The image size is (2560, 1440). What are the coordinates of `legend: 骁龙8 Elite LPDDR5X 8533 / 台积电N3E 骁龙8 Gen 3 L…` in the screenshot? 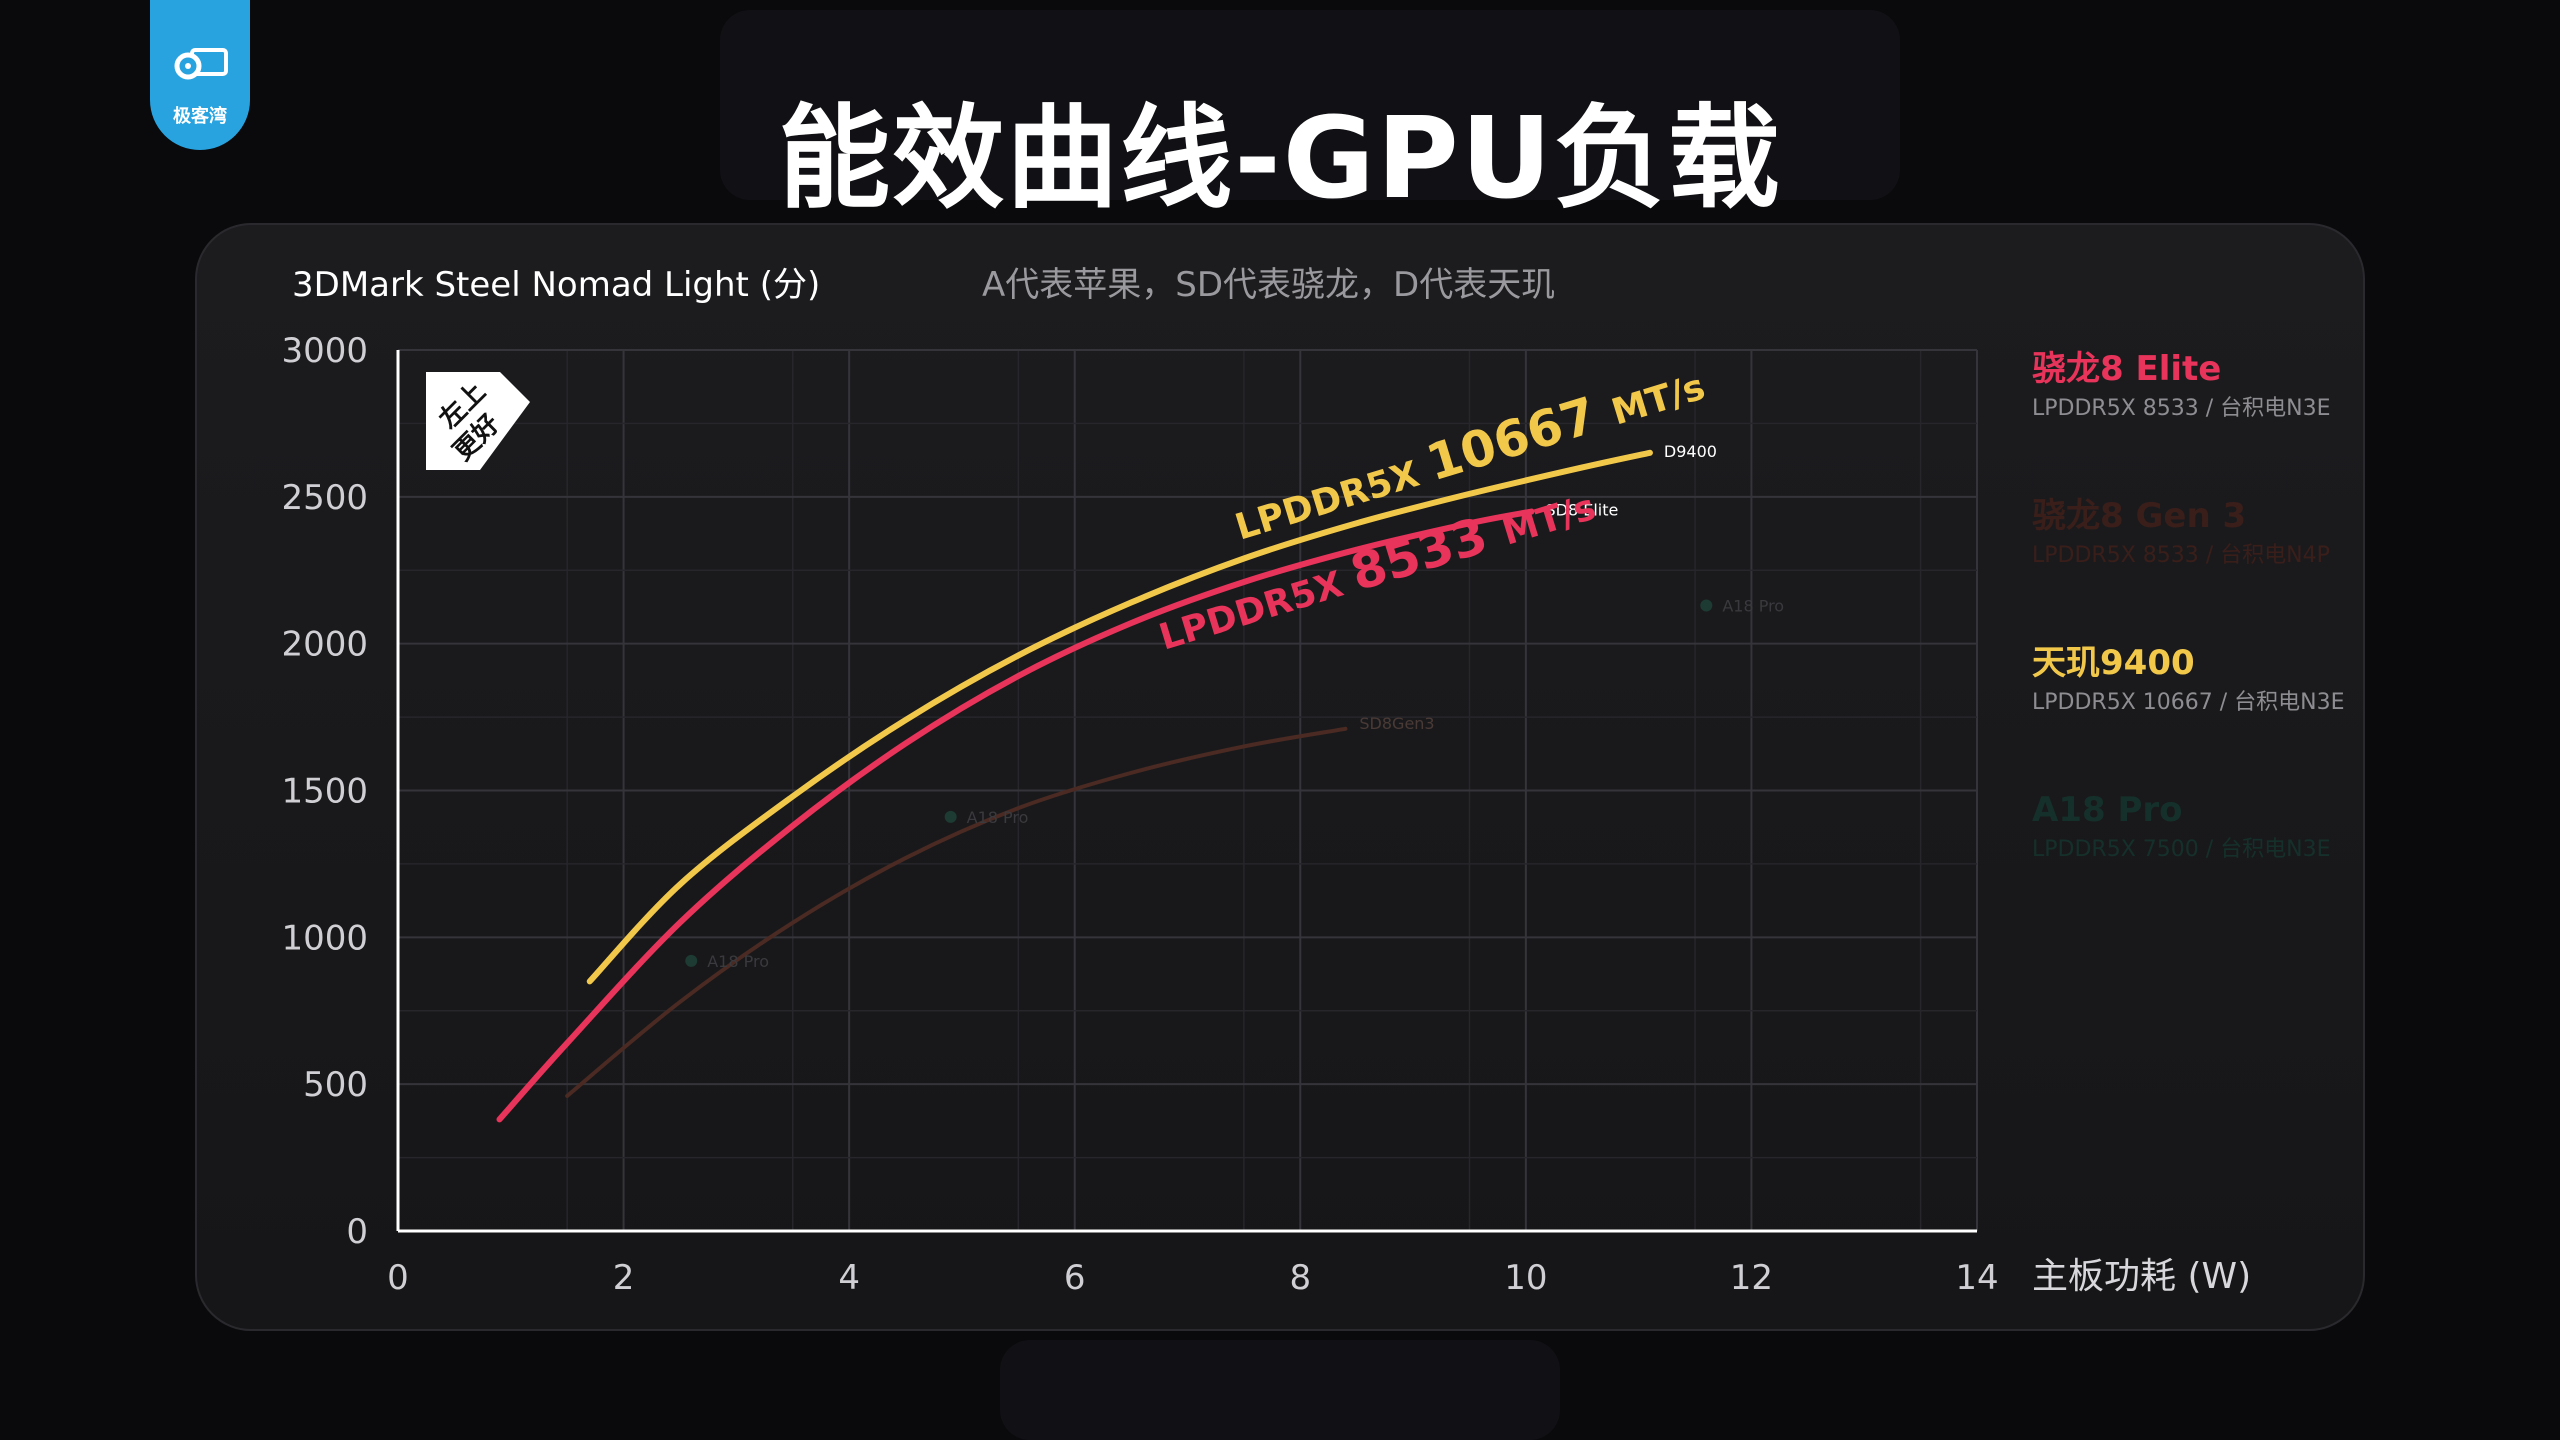 It's located at (2188, 605).